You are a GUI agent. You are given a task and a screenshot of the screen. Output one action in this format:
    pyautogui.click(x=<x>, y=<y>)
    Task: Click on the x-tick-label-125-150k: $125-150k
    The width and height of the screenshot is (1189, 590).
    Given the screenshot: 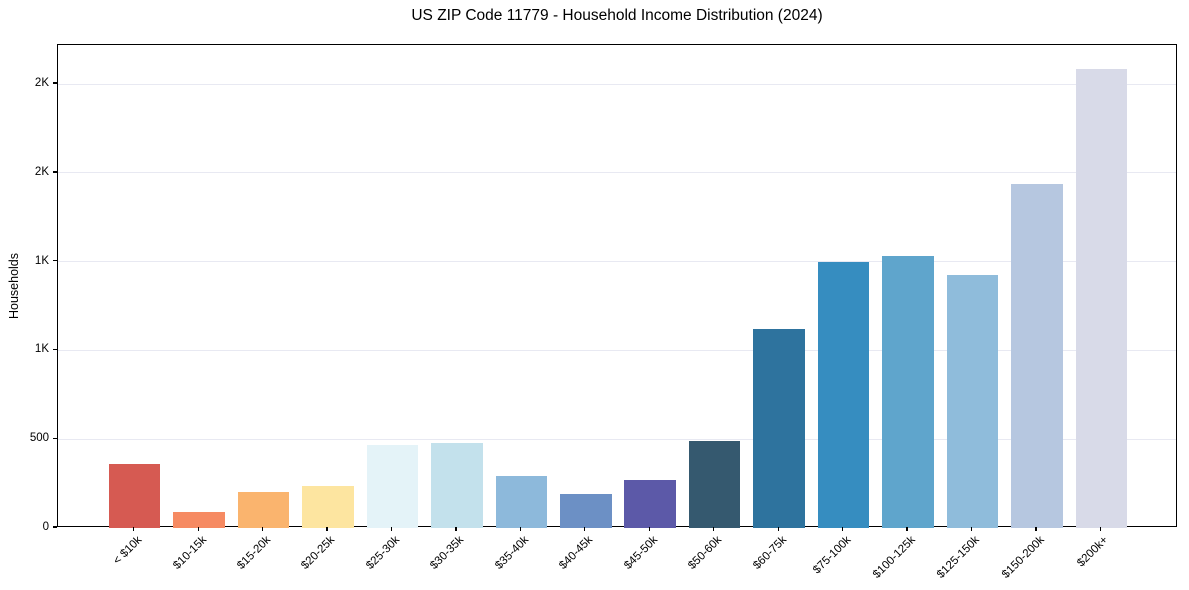 What is the action you would take?
    pyautogui.click(x=958, y=557)
    